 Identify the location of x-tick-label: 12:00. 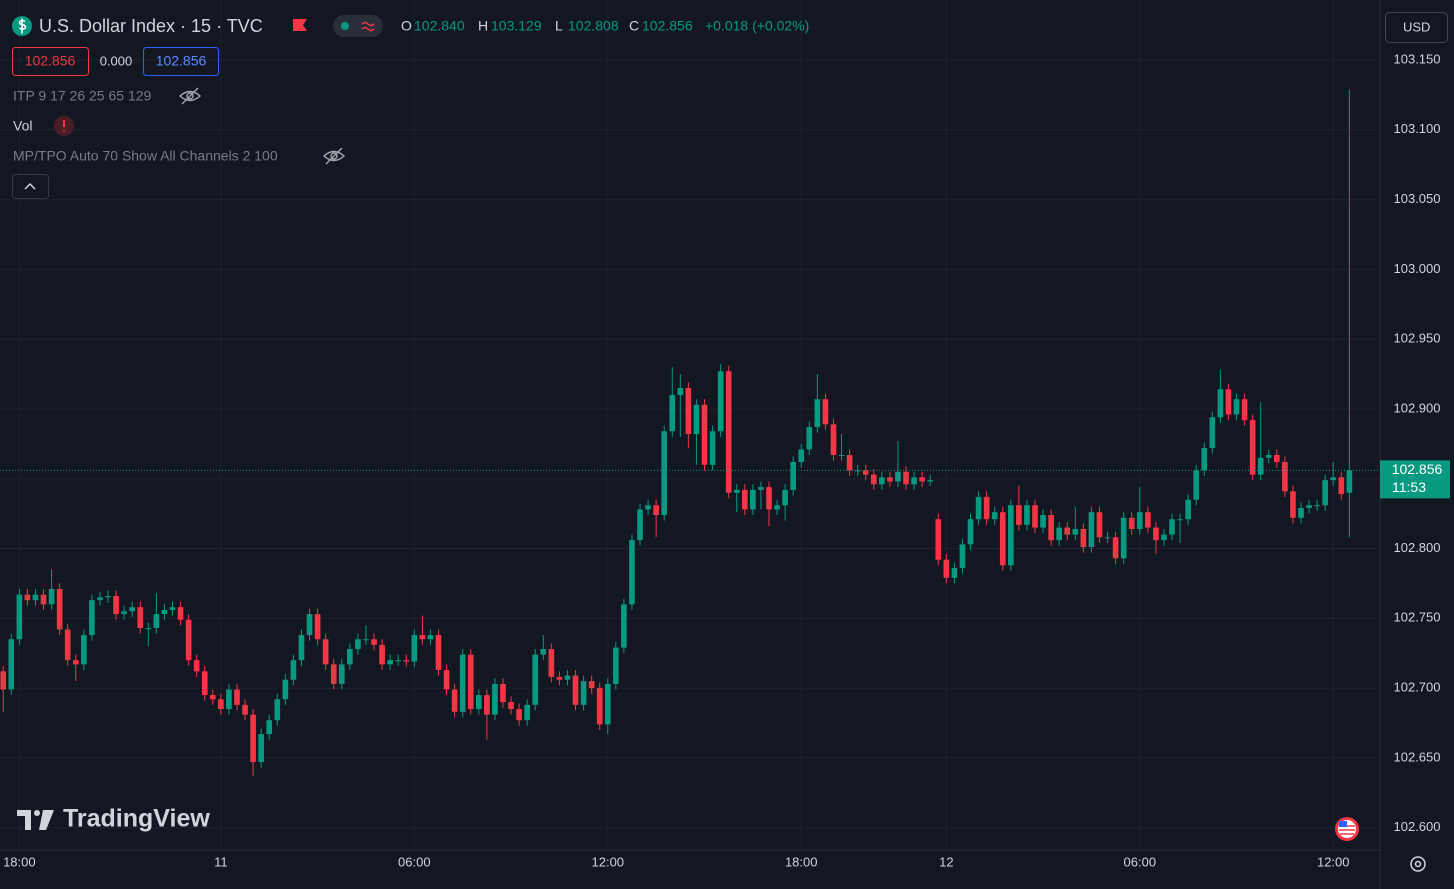
(608, 861).